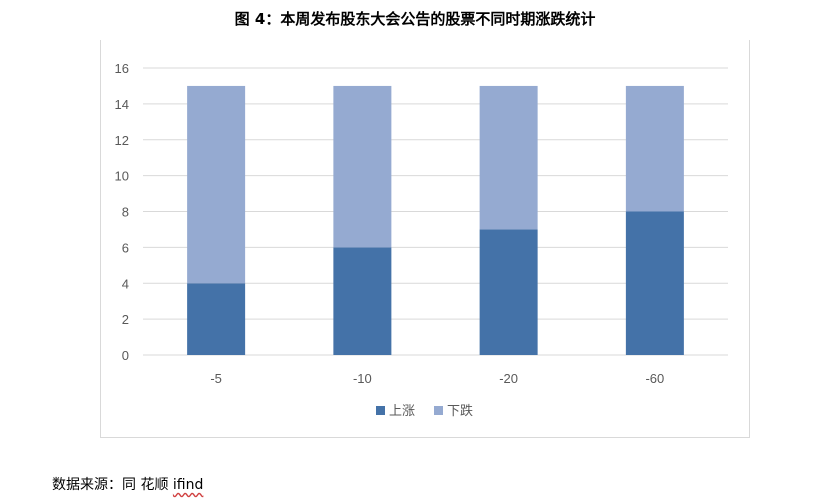  Describe the element at coordinates (188, 485) in the screenshot. I see `source-brand: ifind` at that location.